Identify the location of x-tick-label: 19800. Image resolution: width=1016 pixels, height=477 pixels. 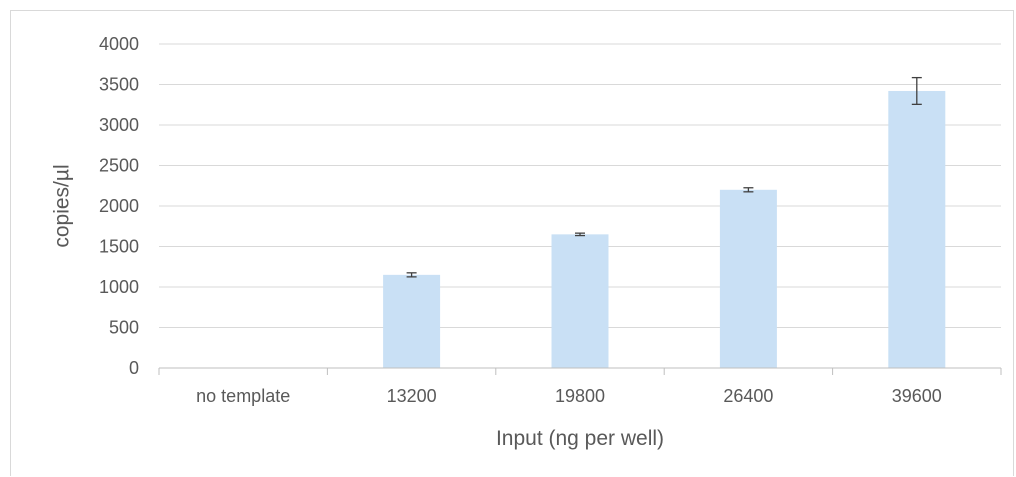
(580, 396).